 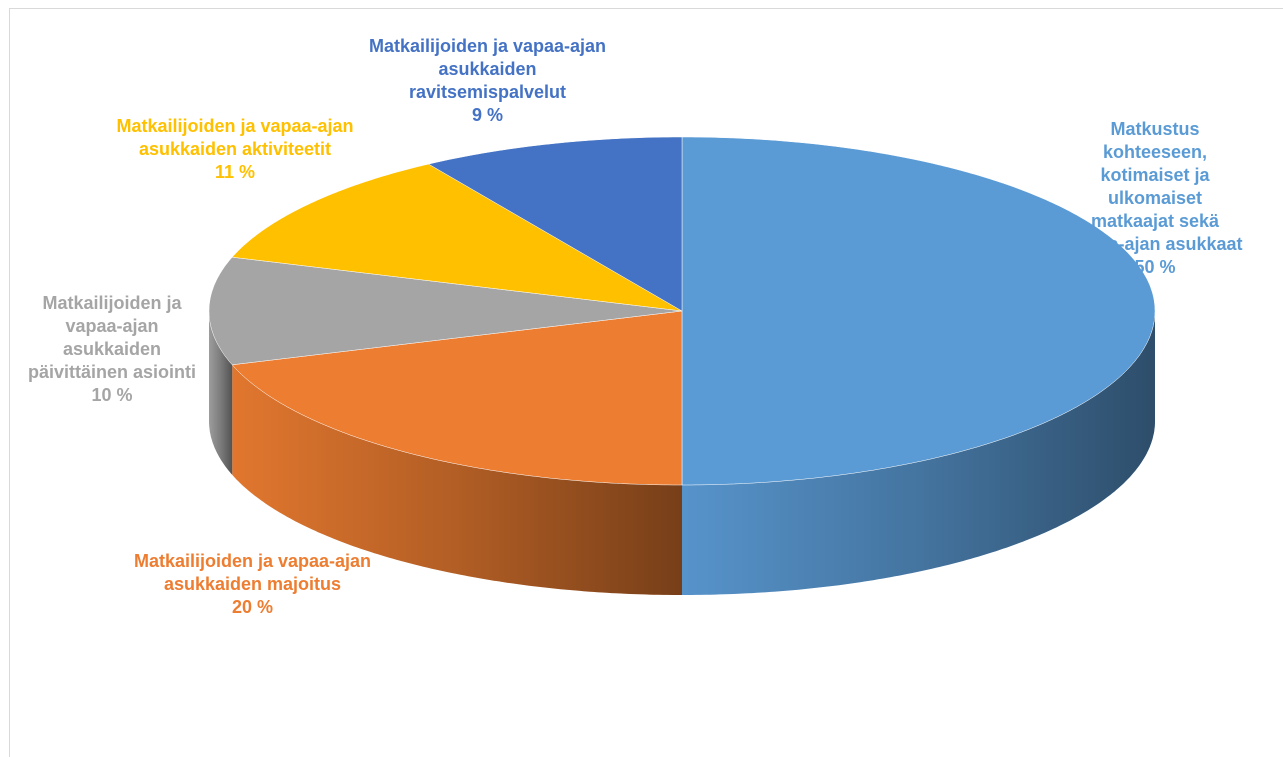 What do you see at coordinates (487, 115) in the screenshot?
I see `value-label: 9 %` at bounding box center [487, 115].